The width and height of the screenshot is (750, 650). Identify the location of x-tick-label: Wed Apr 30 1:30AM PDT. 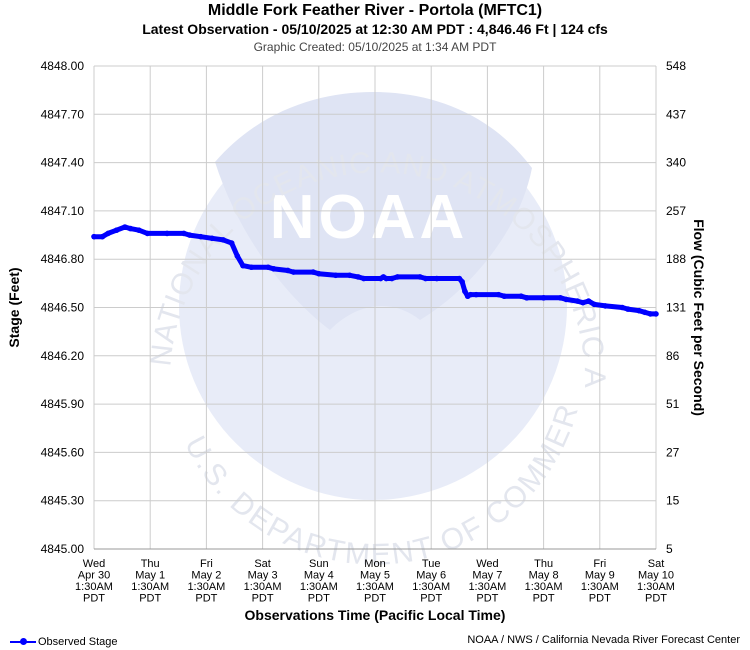
(94, 581).